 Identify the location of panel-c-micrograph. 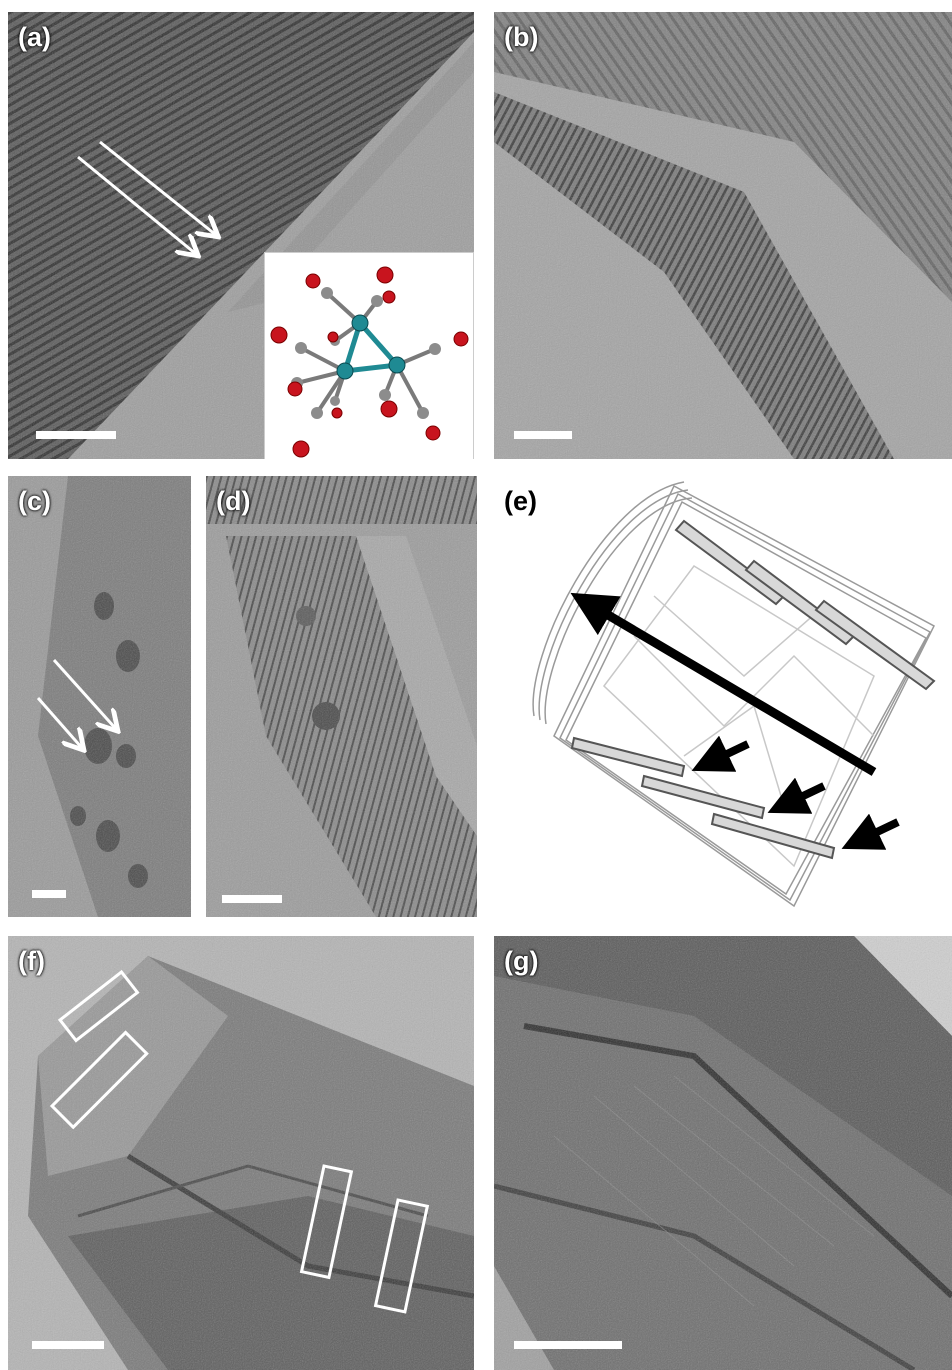
(99, 696).